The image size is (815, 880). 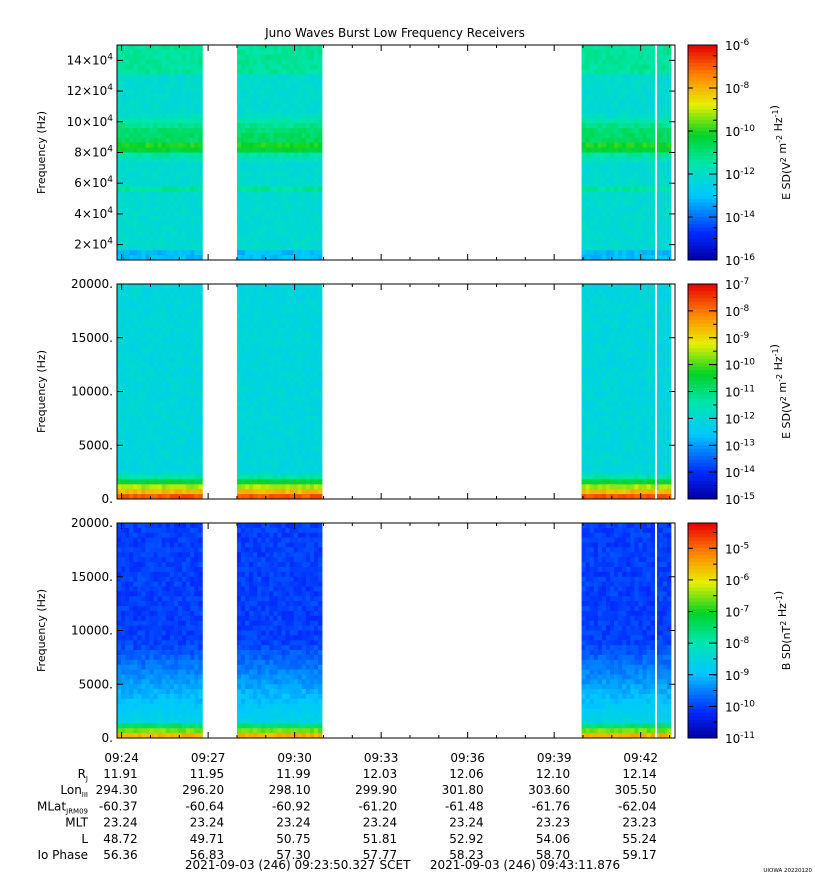 I want to click on colorbar-label: B SD(nT2 Hz-1), so click(x=782, y=630).